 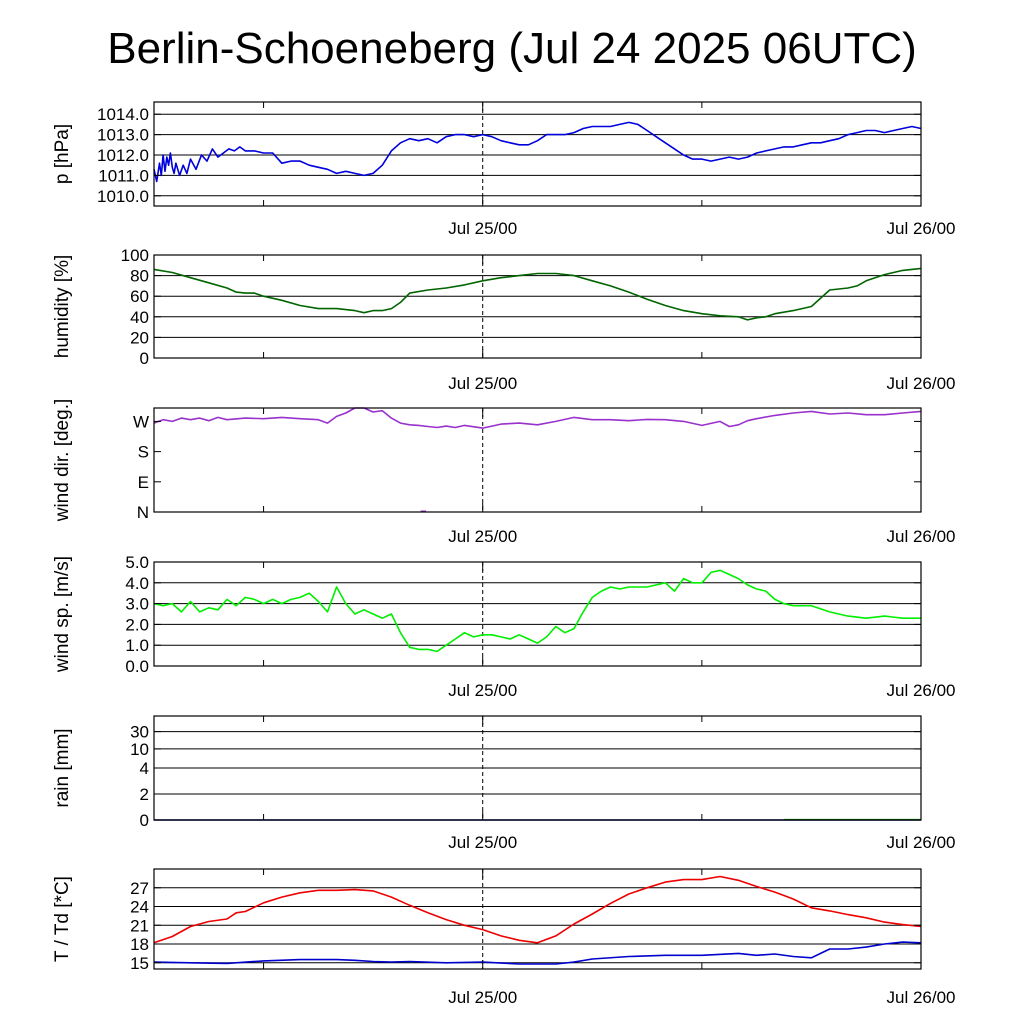 I want to click on chart-title: Berlin-Schoeneberg (Jul 24 2025 06UTC), so click(x=512, y=48).